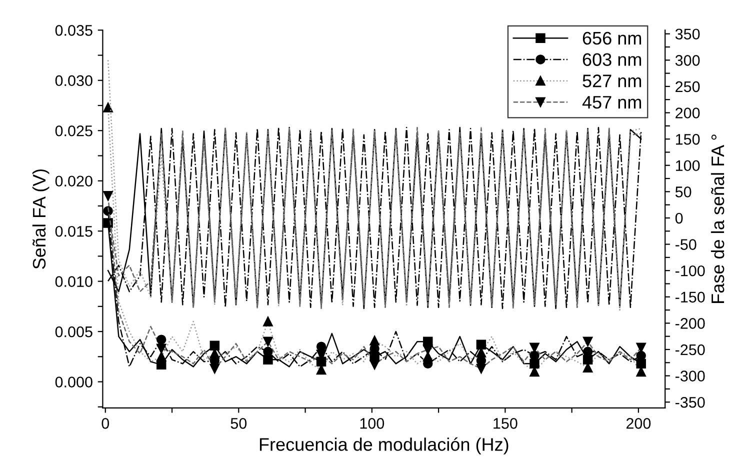 Image resolution: width=739 pixels, height=471 pixels. Describe the element at coordinates (506, 423) in the screenshot. I see `x-tick-label: 150` at that location.